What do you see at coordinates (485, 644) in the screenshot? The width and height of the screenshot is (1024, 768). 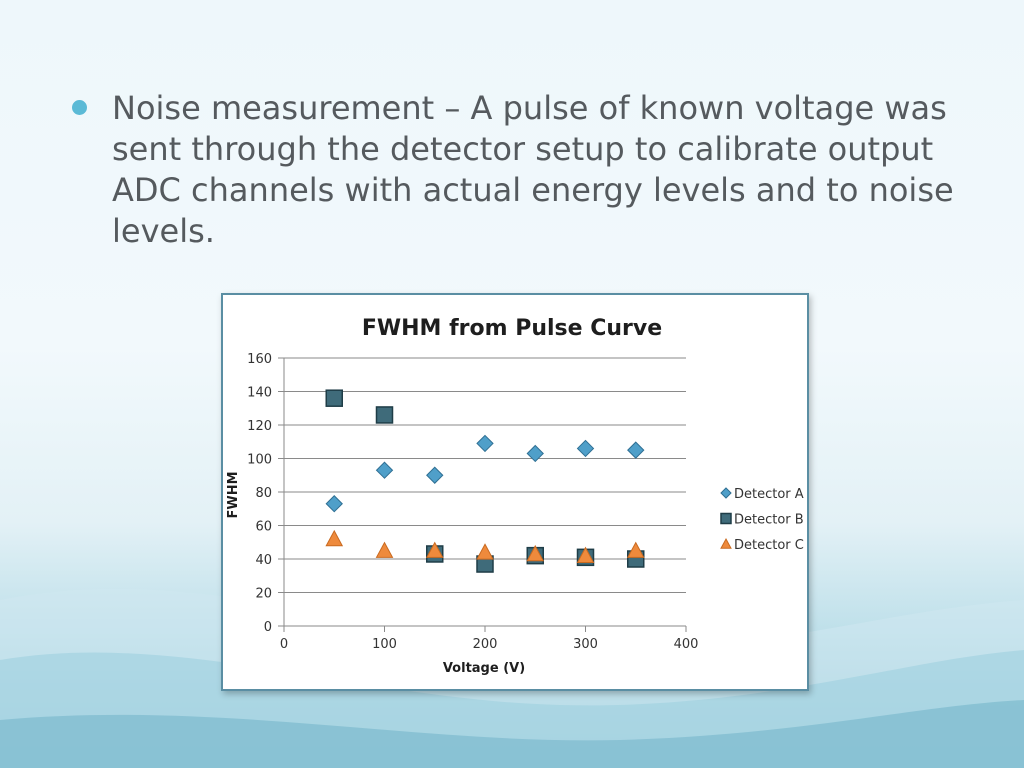 I see `x-tick-label: 200` at bounding box center [485, 644].